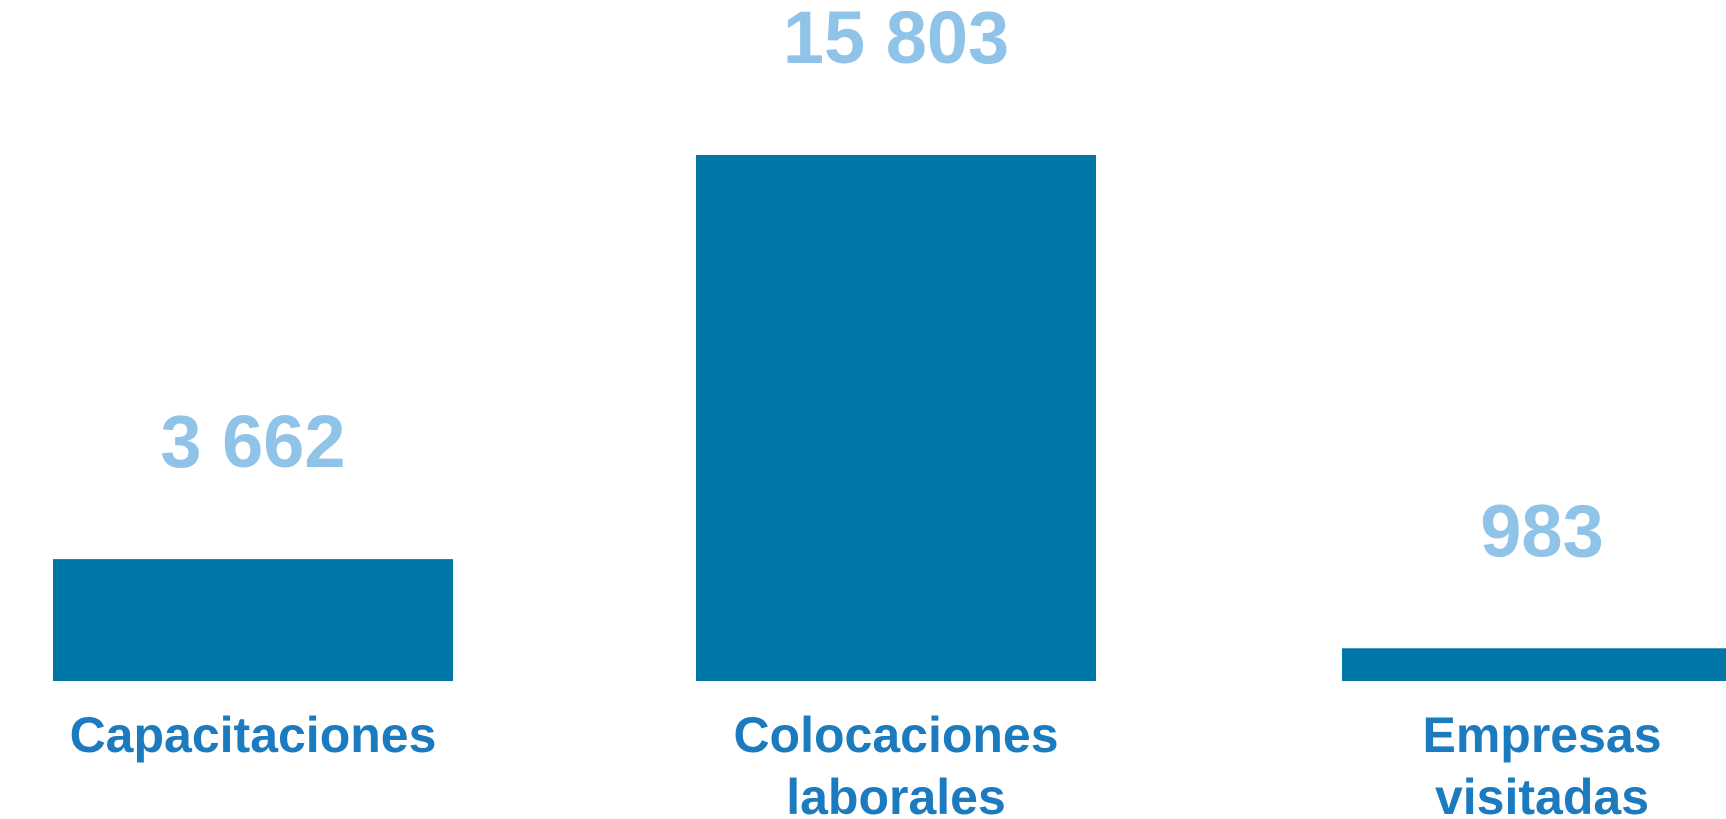 This screenshot has width=1726, height=819. What do you see at coordinates (895, 735) in the screenshot?
I see `category-label-line: Colocaciones` at bounding box center [895, 735].